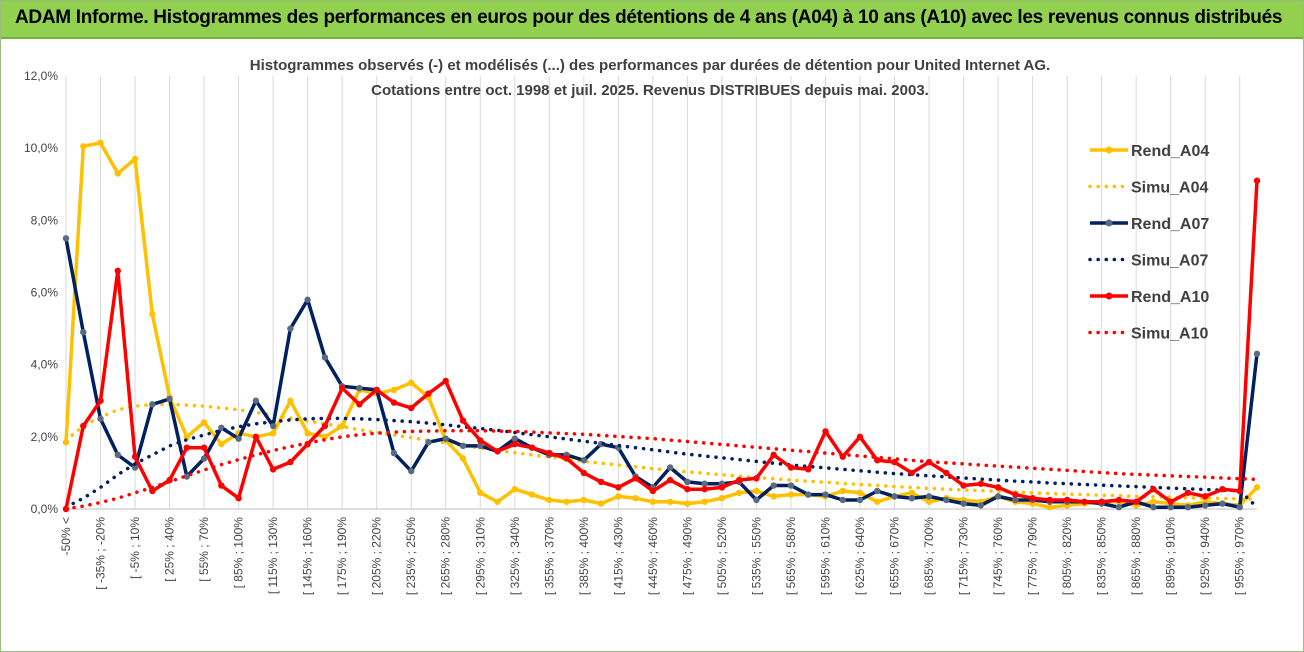 The height and width of the screenshot is (652, 1304). Describe the element at coordinates (964, 556) in the screenshot. I see `x-tick-label: [ 715% ; 730%` at that location.